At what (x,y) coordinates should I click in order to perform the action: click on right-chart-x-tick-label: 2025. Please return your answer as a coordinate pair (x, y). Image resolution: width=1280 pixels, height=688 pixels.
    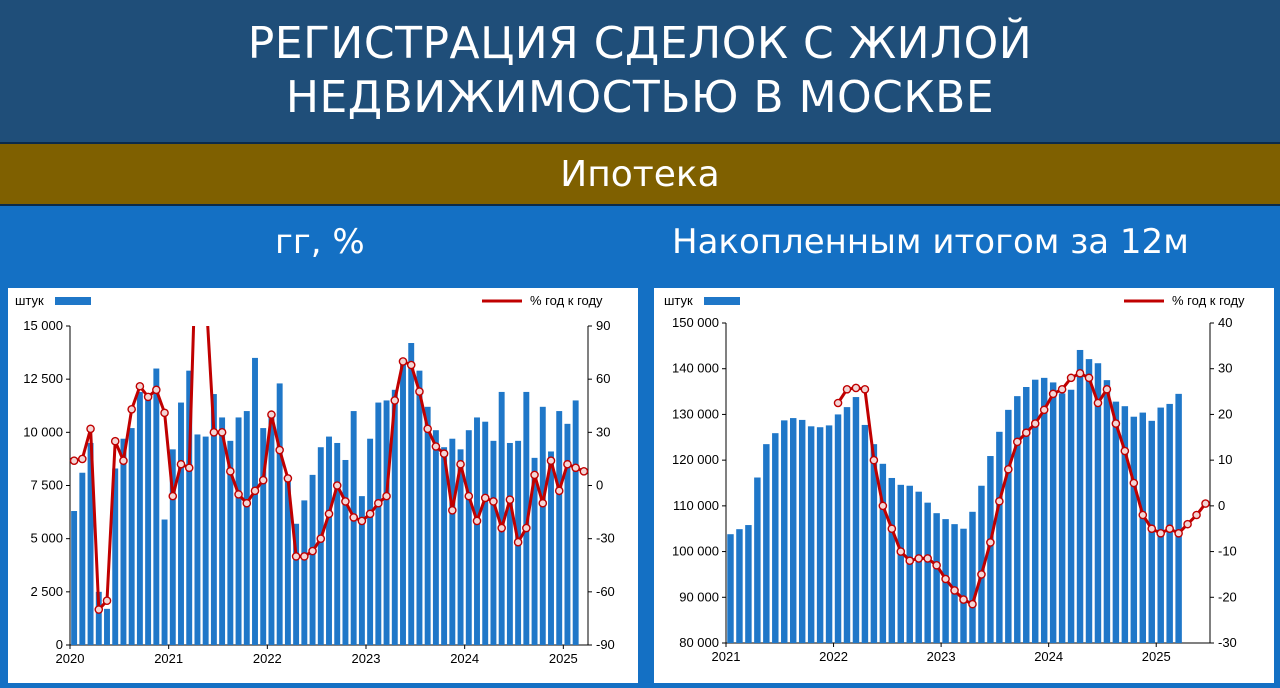
    Looking at the image, I should click on (1156, 656).